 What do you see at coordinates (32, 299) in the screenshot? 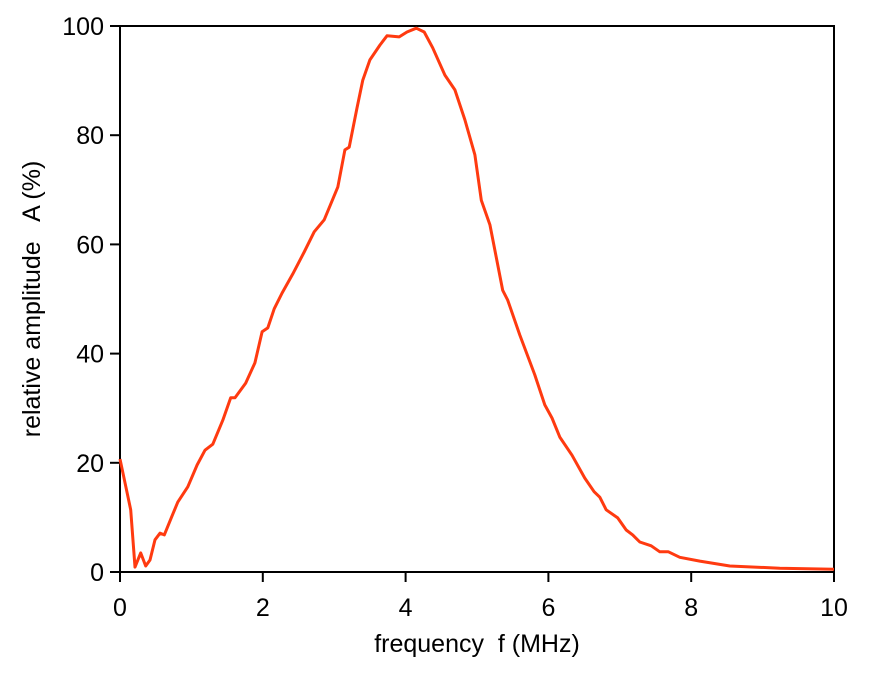
I see `y-axis-label: relative amplitude A (%)` at bounding box center [32, 299].